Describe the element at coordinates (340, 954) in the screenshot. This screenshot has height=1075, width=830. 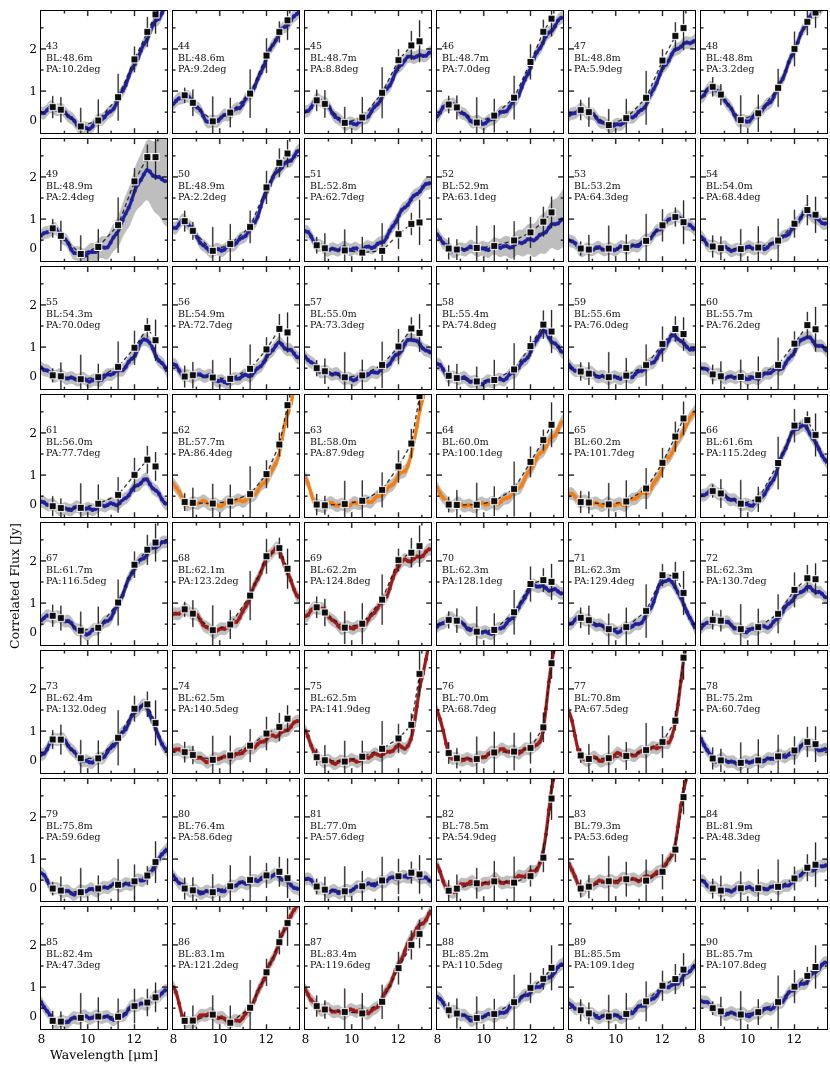
I see `panel-annotation: 87 BL:83.4m PA:119.6deg` at that location.